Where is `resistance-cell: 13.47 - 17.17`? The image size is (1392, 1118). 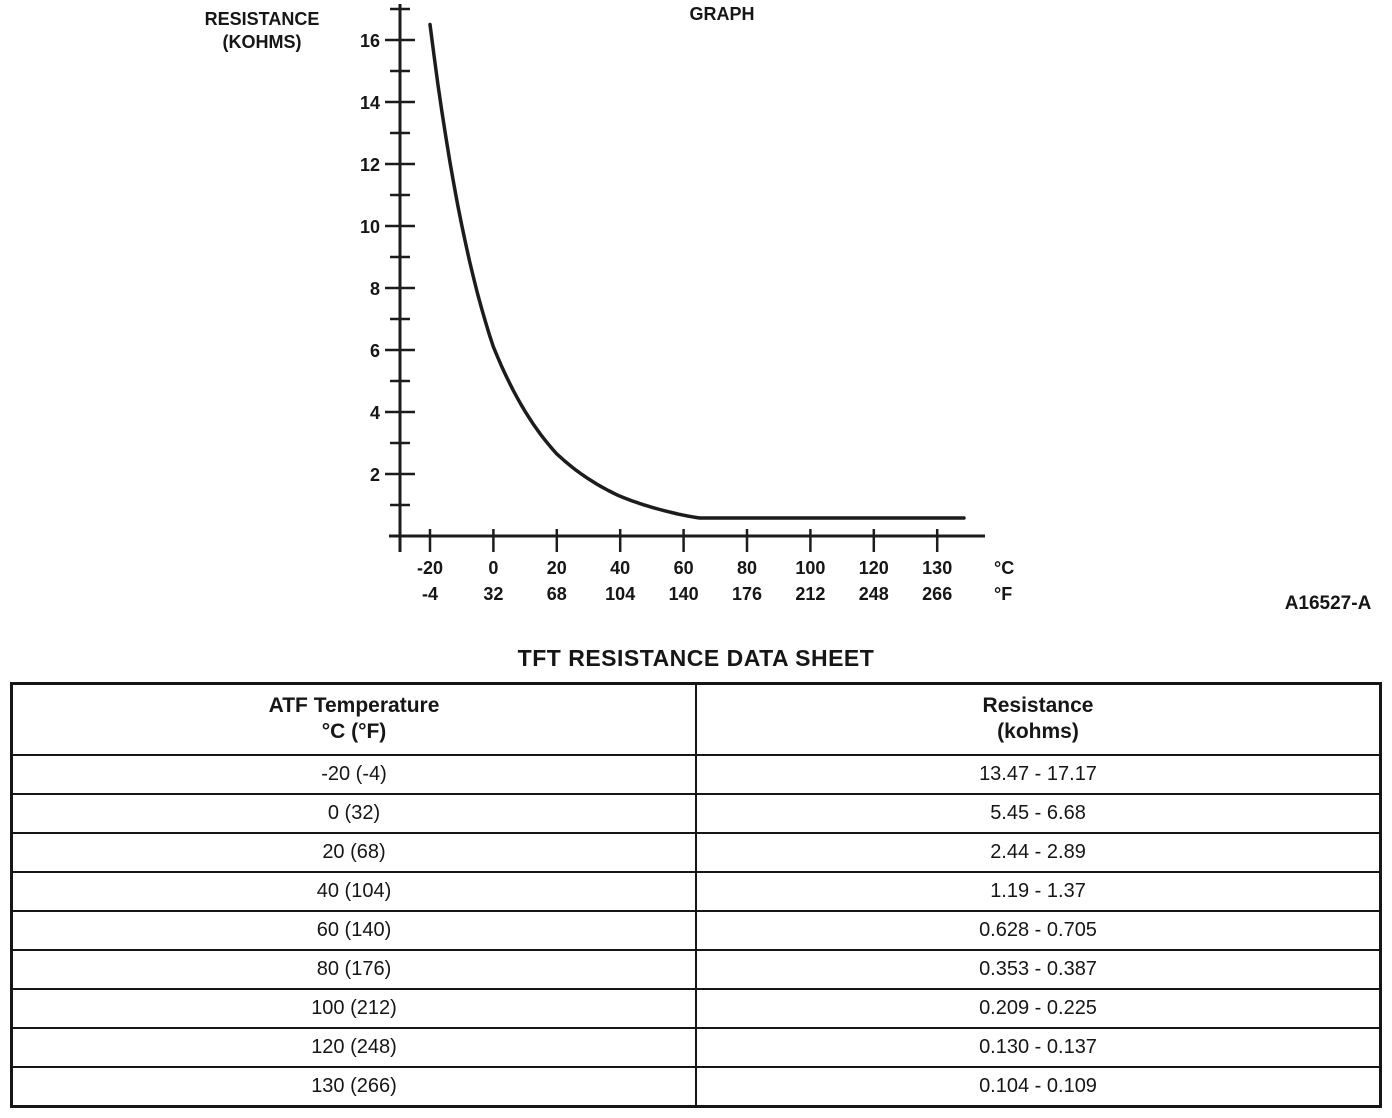
resistance-cell: 13.47 - 17.17 is located at coordinates (1038, 774).